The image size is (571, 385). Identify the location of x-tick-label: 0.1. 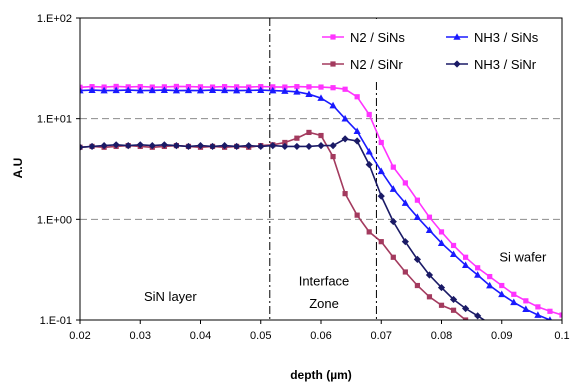
(561, 336).